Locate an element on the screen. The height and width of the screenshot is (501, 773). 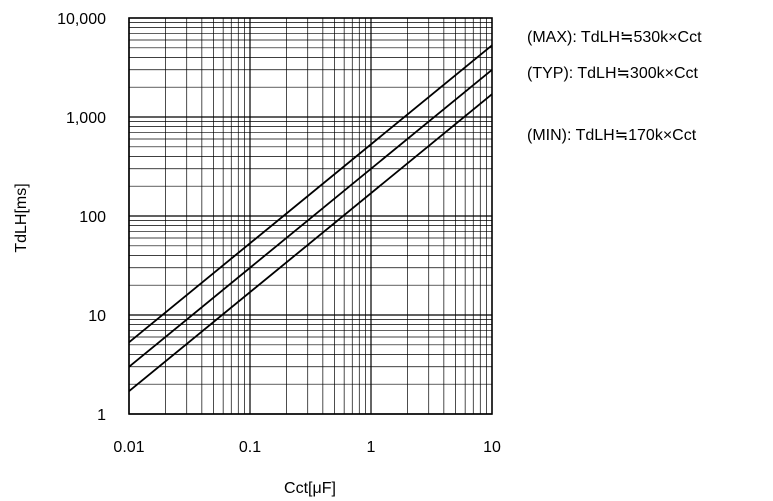
annotation-min: (MIN): TdLH≒170k×Cct is located at coordinates (612, 135).